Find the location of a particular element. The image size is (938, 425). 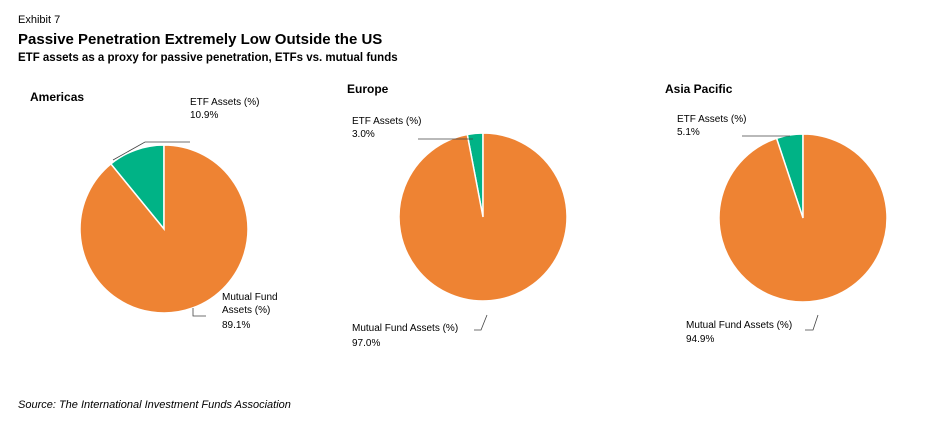

mutual-fund-slice-americas is located at coordinates (164, 229).